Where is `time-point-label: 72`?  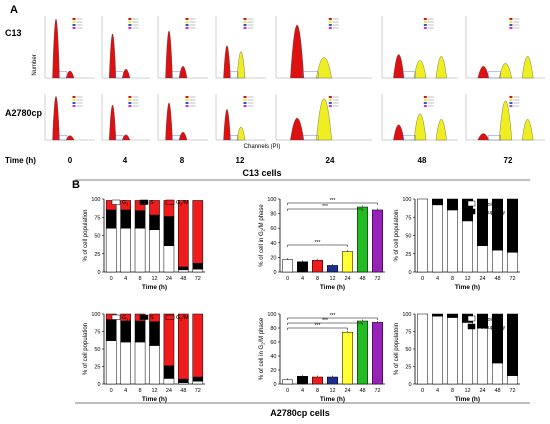
time-point-label: 72 is located at coordinates (508, 160).